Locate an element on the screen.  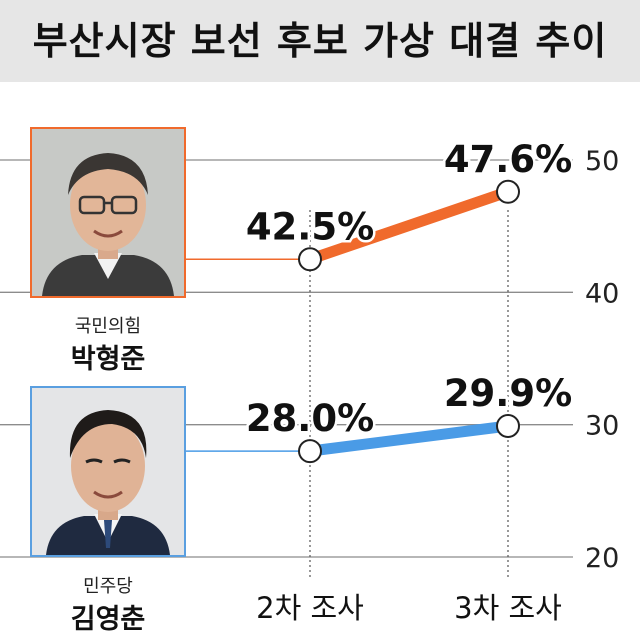
x-tick-label: 2차 조사 is located at coordinates (310, 608).